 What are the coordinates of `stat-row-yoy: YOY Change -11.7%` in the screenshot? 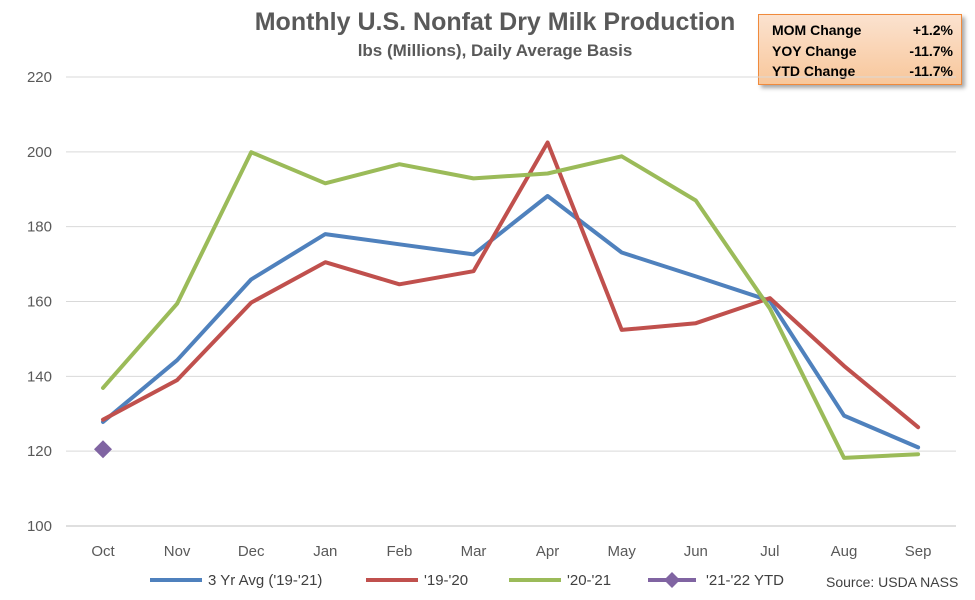 It's located at (862, 51).